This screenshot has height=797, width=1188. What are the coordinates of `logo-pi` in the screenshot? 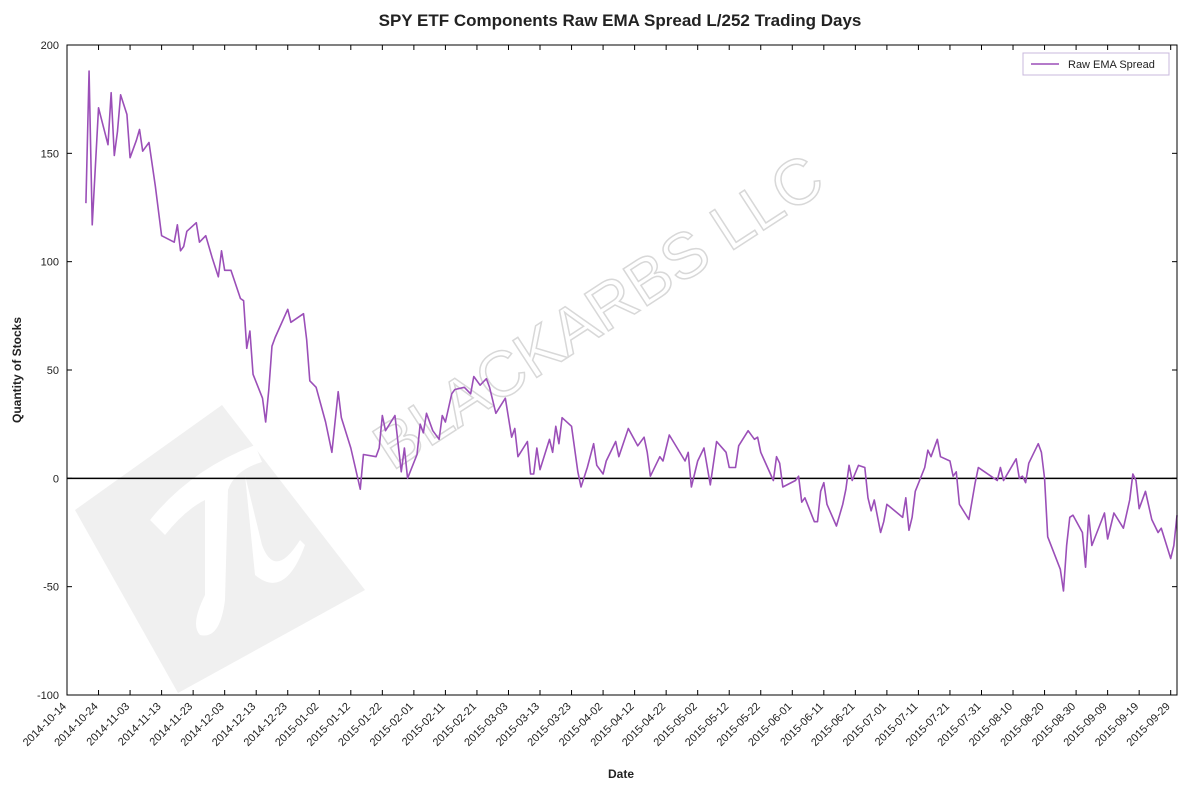 It's located at (206, 540).